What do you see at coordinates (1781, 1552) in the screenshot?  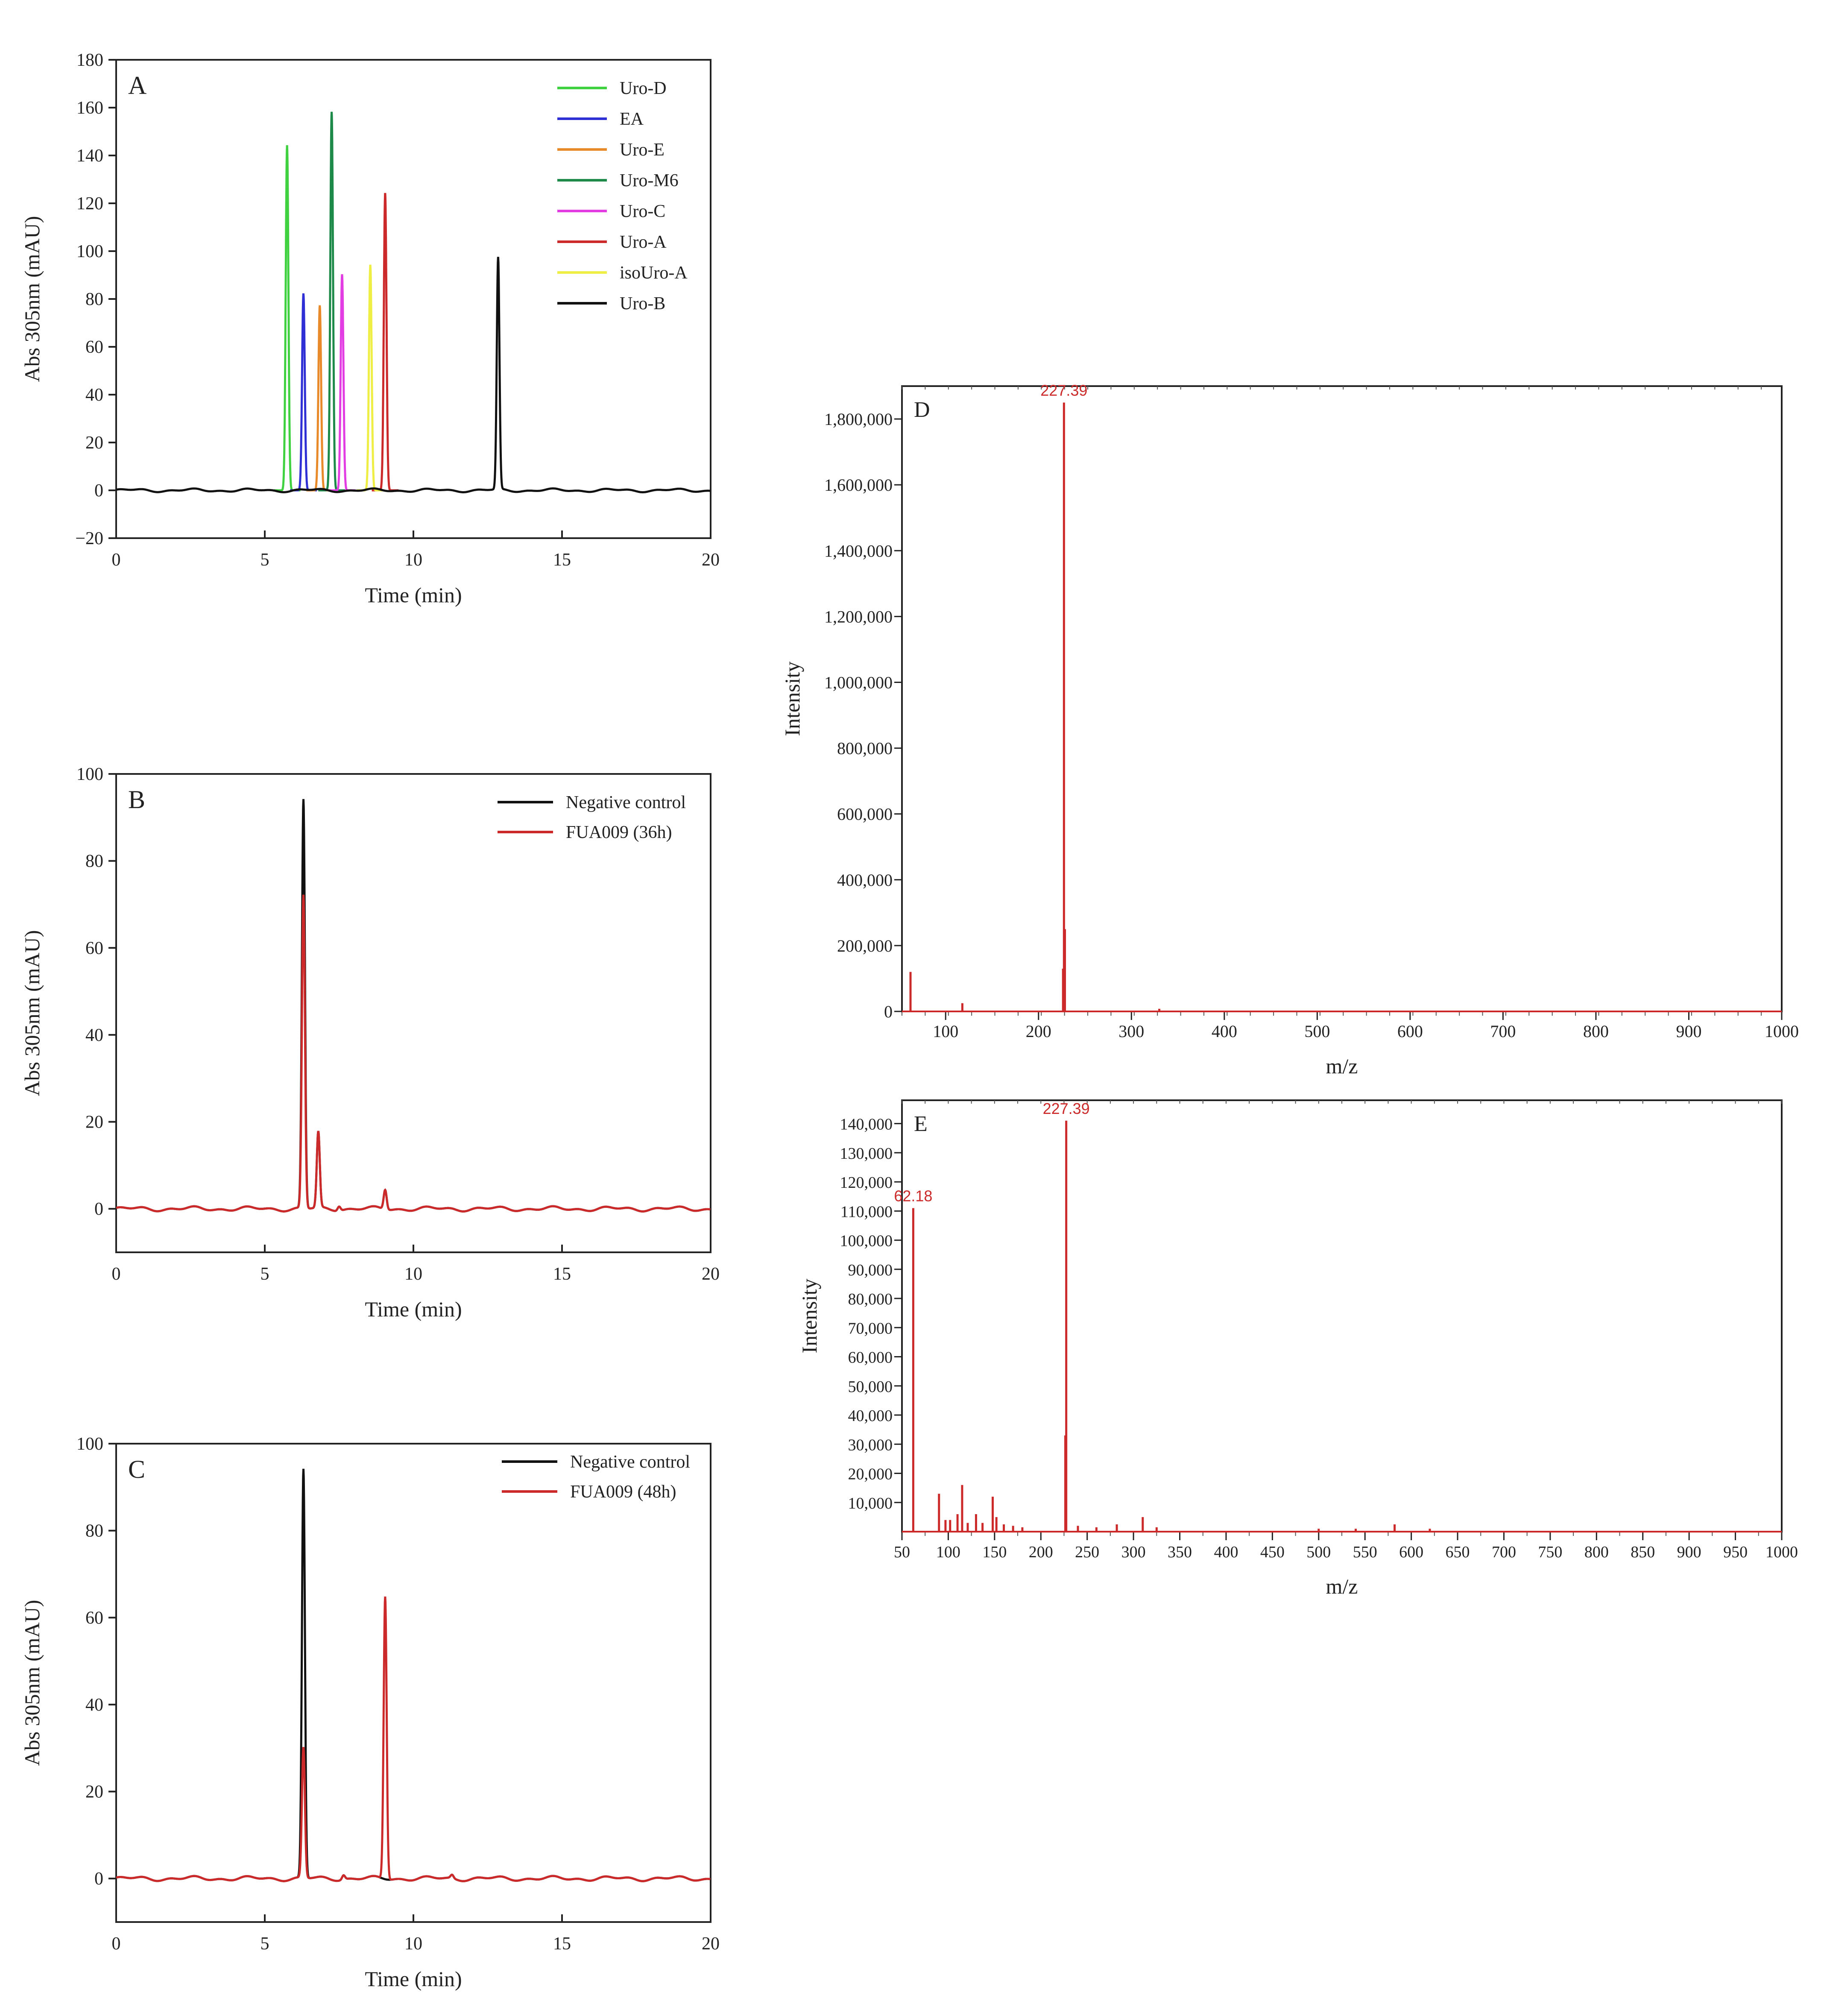 I see `x-tick-label: 1000` at bounding box center [1781, 1552].